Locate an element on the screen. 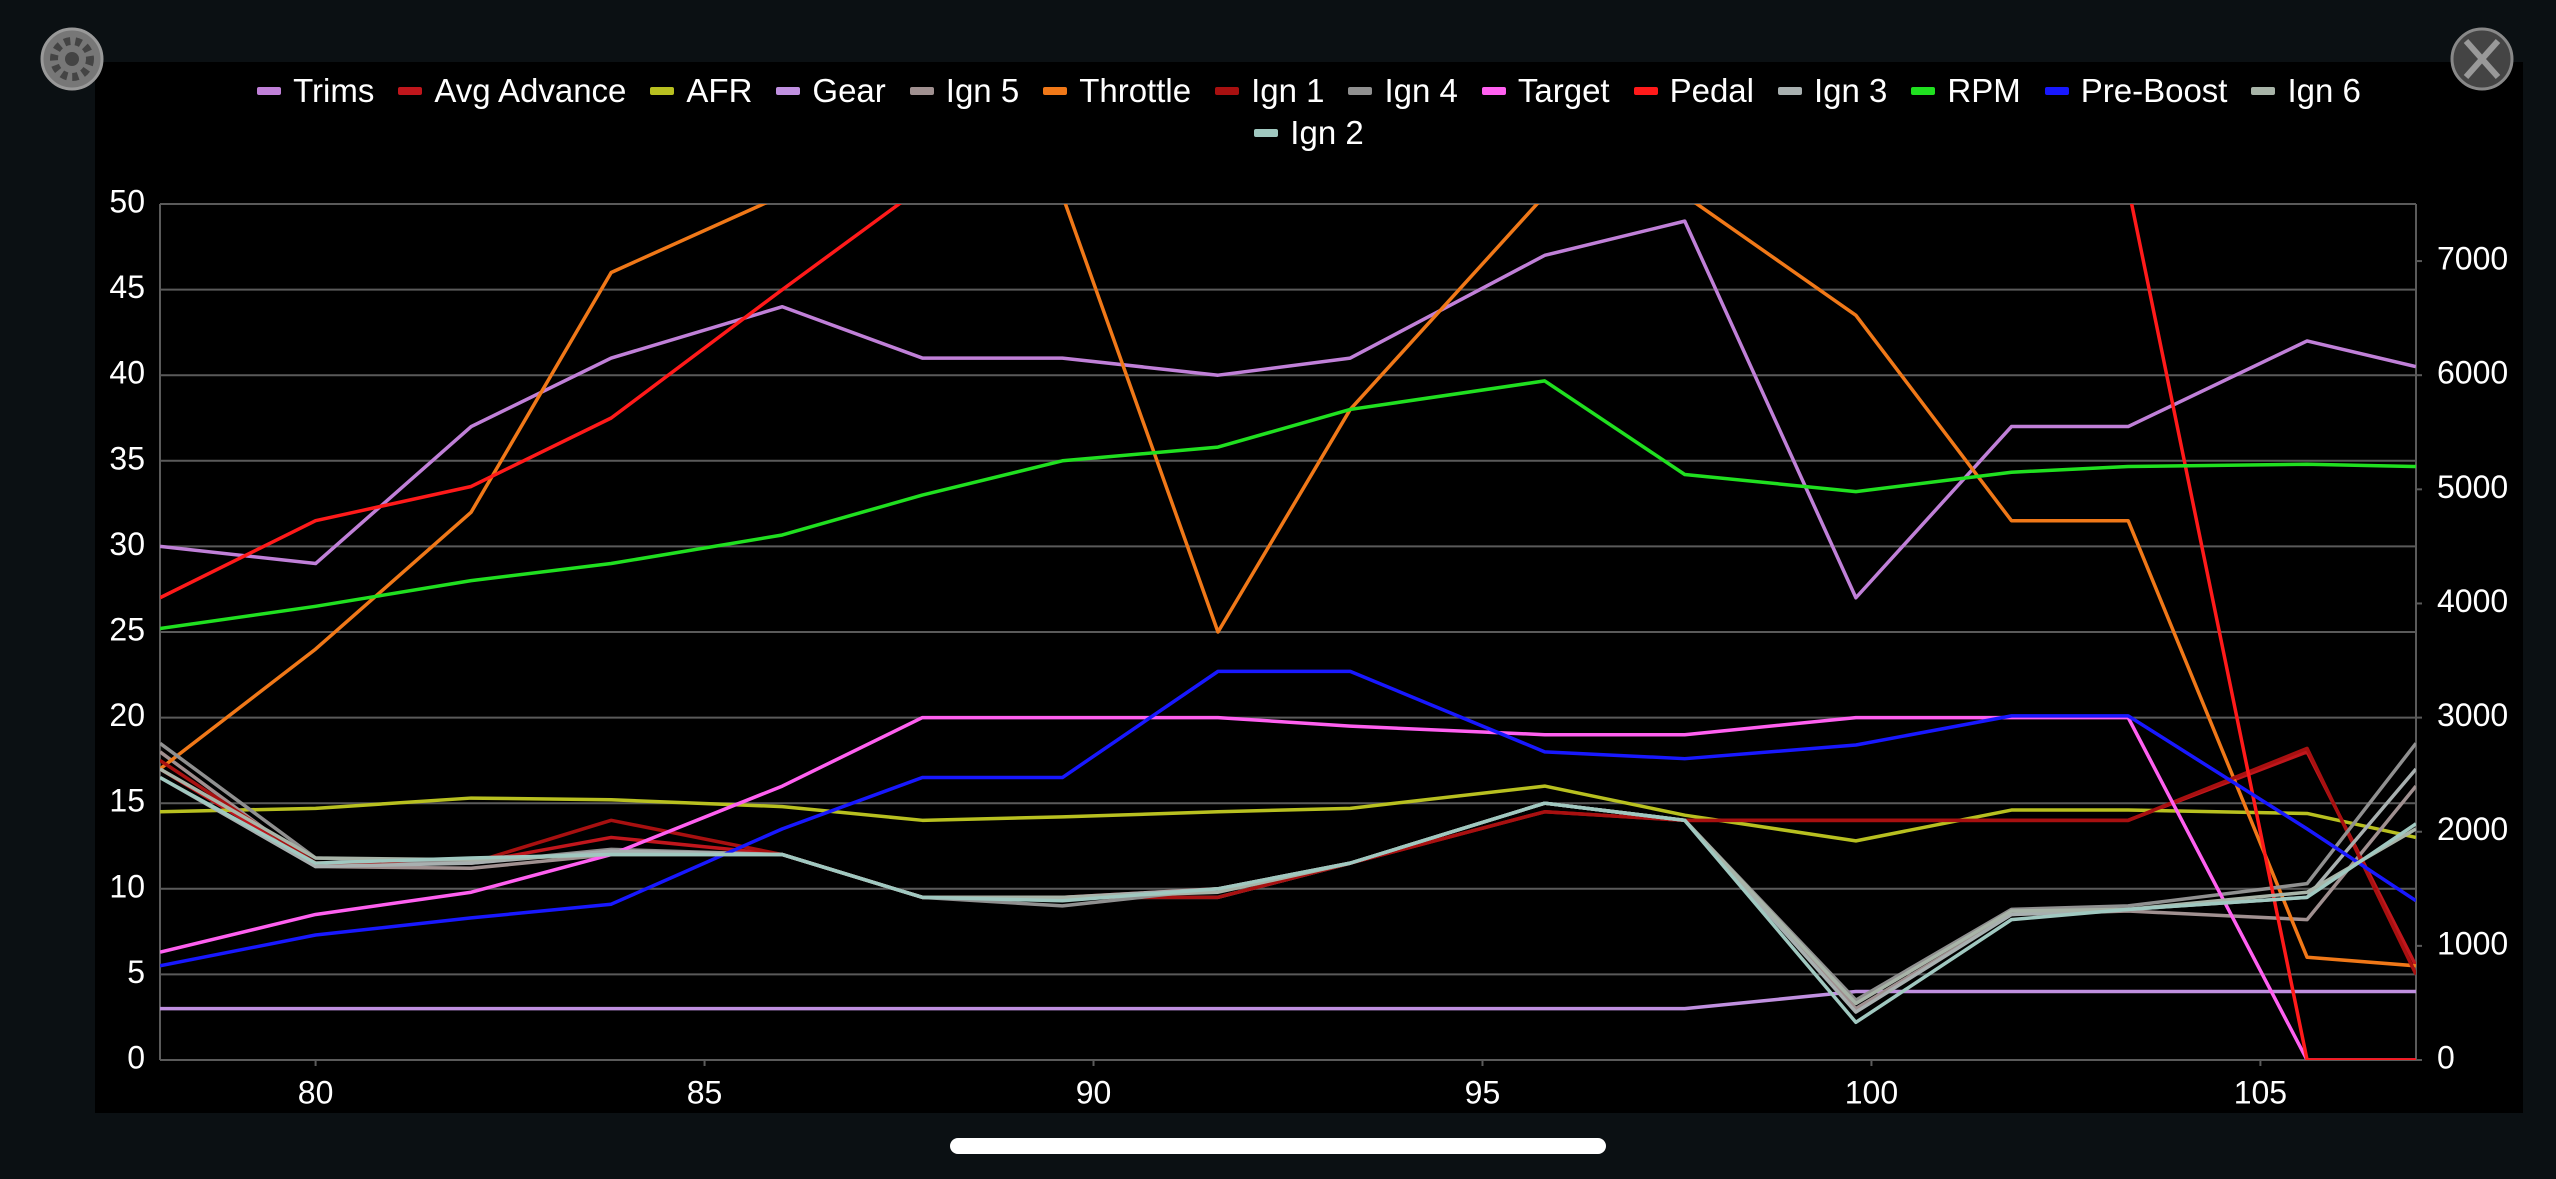 This screenshot has height=1179, width=2556. legend-item: Ign 1 is located at coordinates (1269, 91).